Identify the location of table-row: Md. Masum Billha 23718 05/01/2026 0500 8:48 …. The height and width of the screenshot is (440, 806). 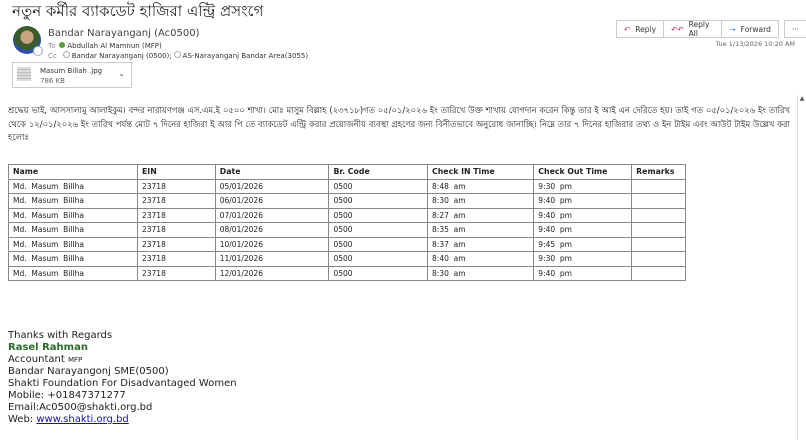
(347, 186).